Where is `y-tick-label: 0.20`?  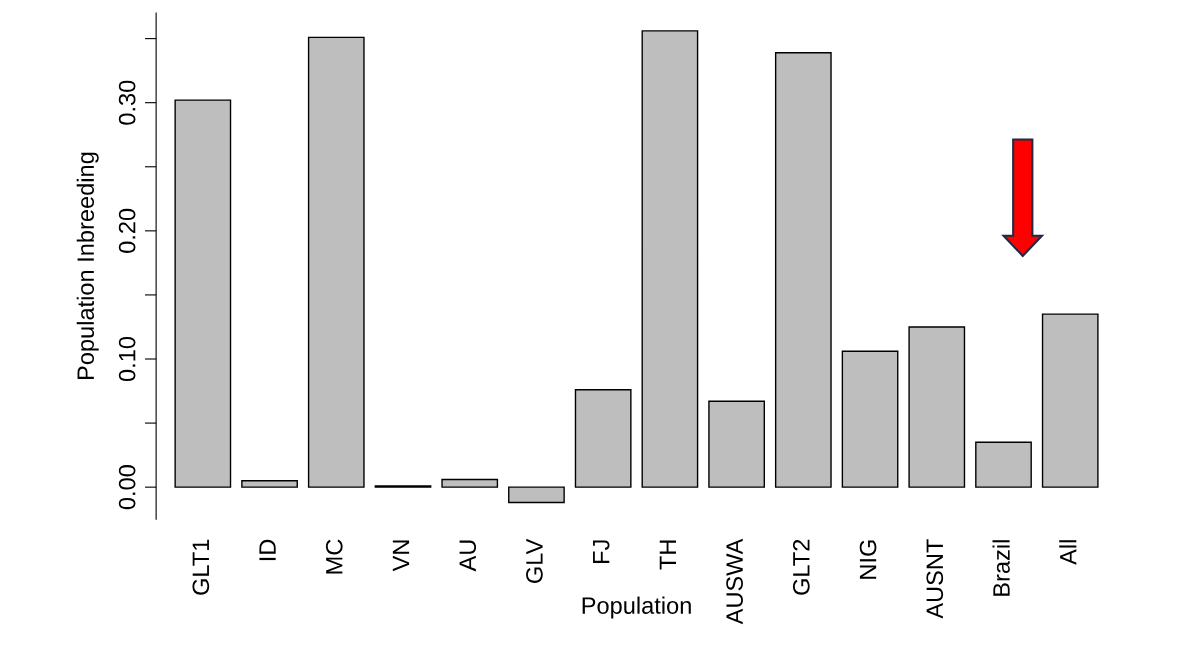 y-tick-label: 0.20 is located at coordinates (127, 230).